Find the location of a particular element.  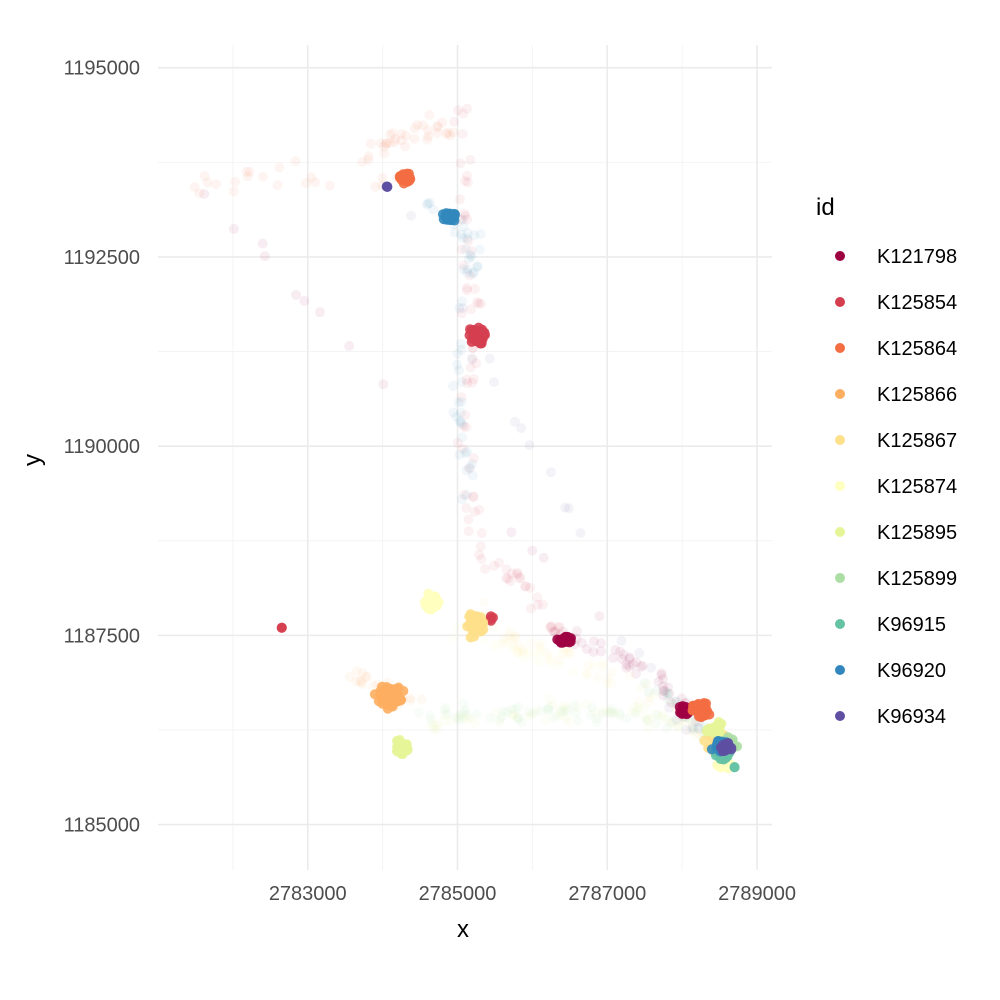

legend-key-marker is located at coordinates (840, 348).